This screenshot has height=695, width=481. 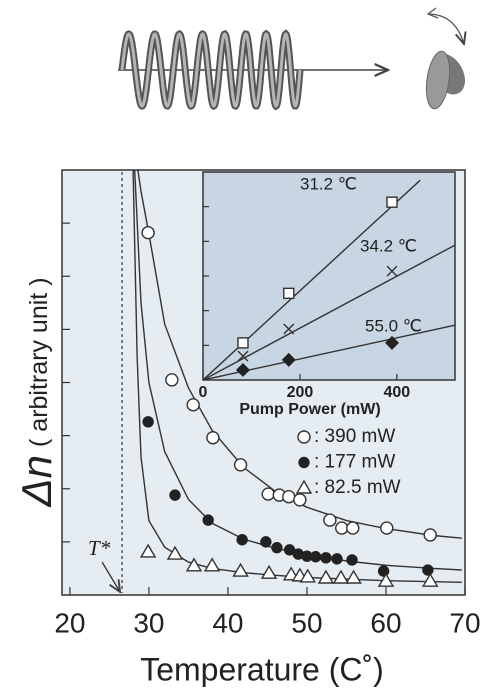 I want to click on x-tick-label: 60, so click(x=385, y=622).